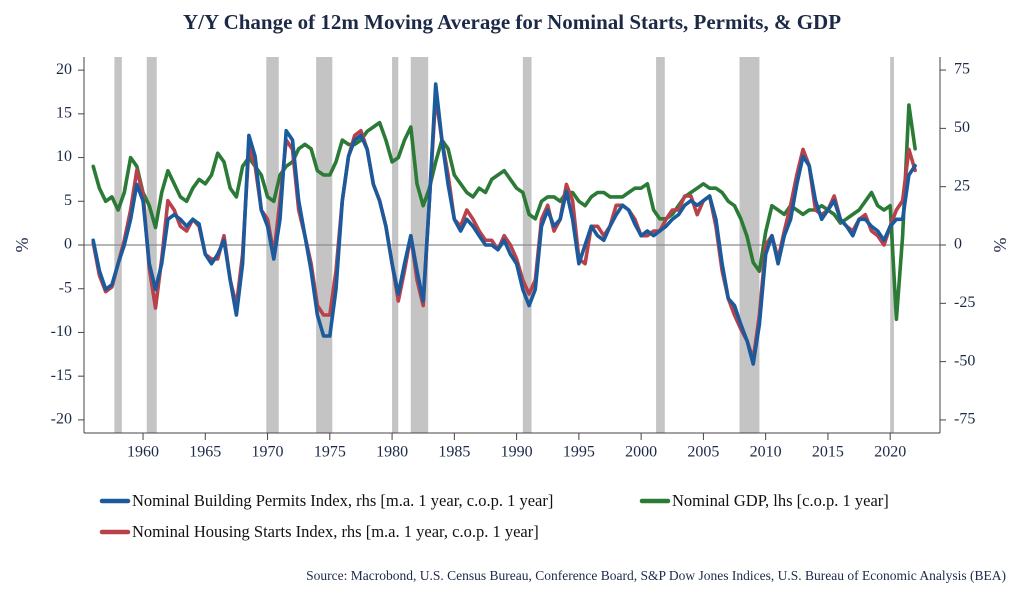 The image size is (1024, 599). I want to click on x-tick-label: 1990, so click(517, 452).